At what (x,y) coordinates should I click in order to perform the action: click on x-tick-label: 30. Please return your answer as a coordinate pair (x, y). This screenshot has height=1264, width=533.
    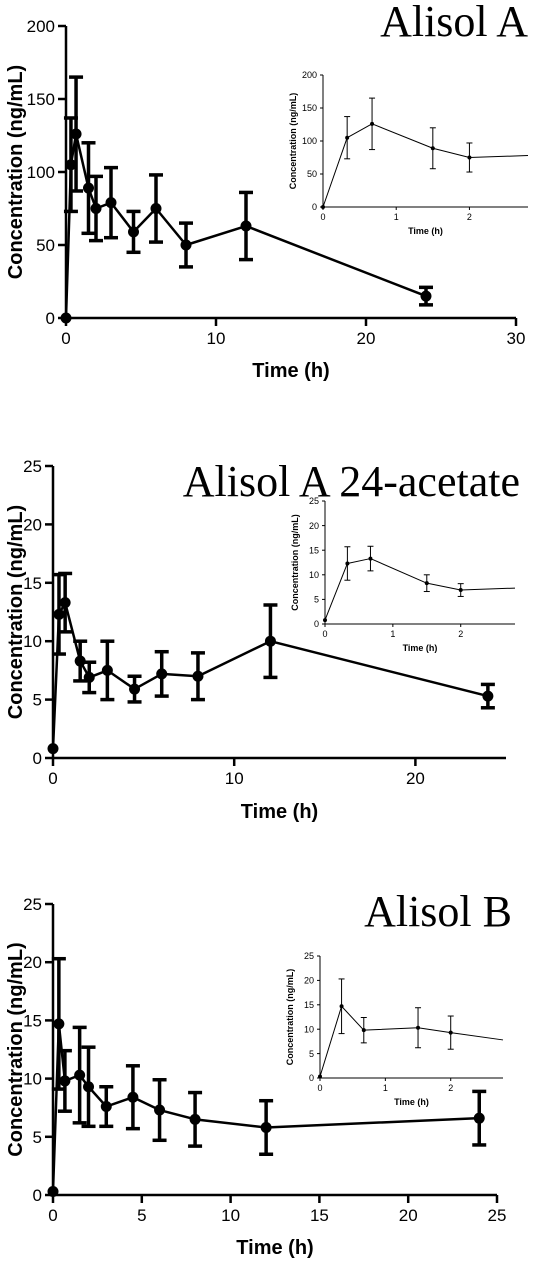
    Looking at the image, I should click on (516, 338).